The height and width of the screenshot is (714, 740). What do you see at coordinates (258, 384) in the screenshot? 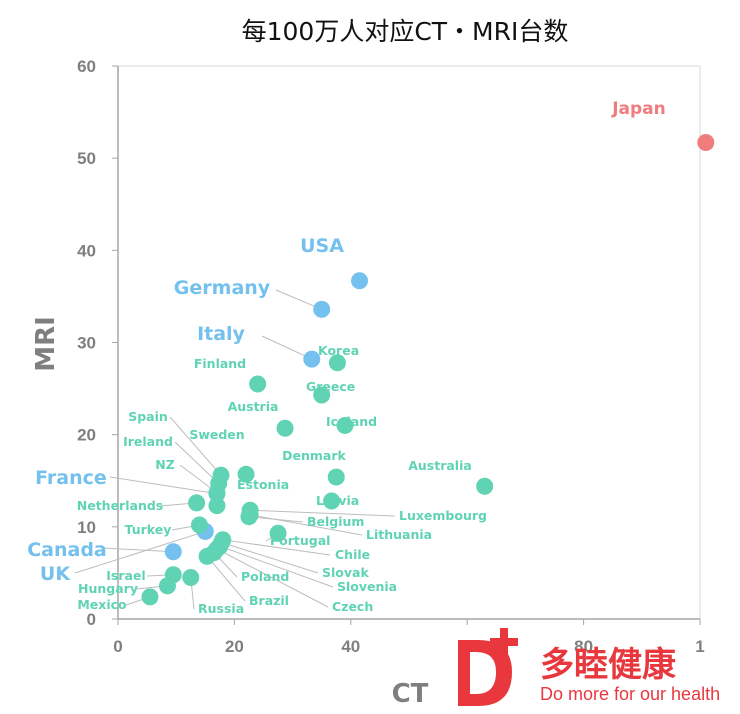
I see `point-finland` at bounding box center [258, 384].